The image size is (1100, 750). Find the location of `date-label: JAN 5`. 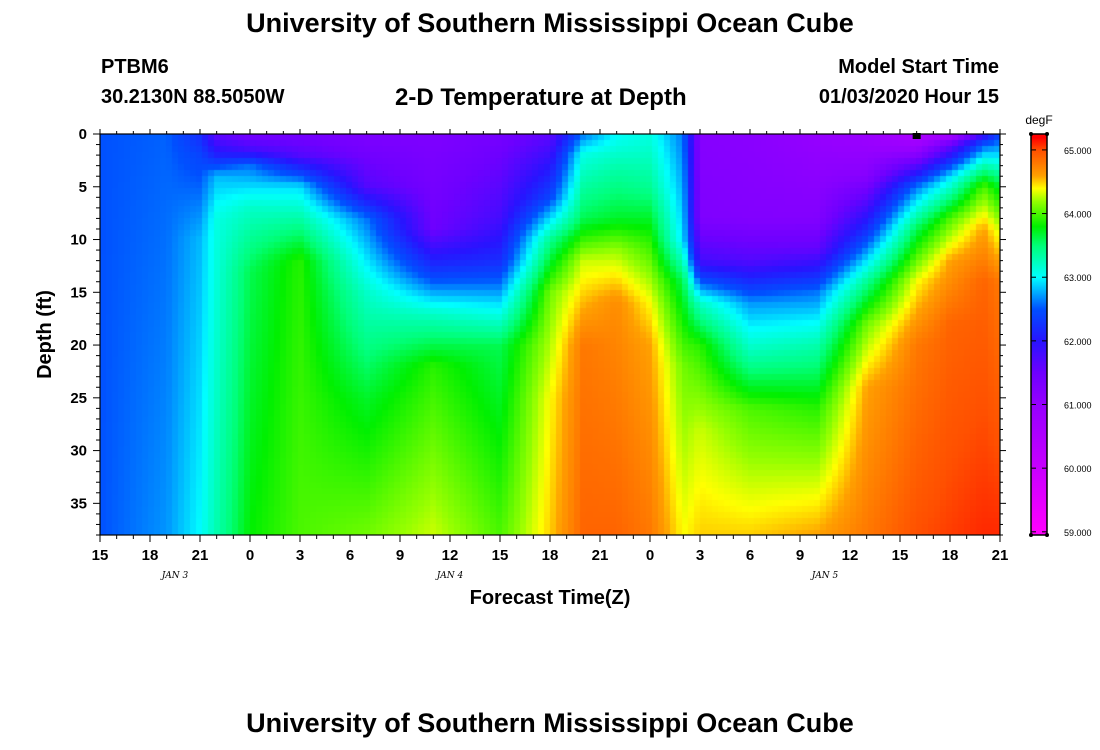

date-label: JAN 5 is located at coordinates (824, 576).